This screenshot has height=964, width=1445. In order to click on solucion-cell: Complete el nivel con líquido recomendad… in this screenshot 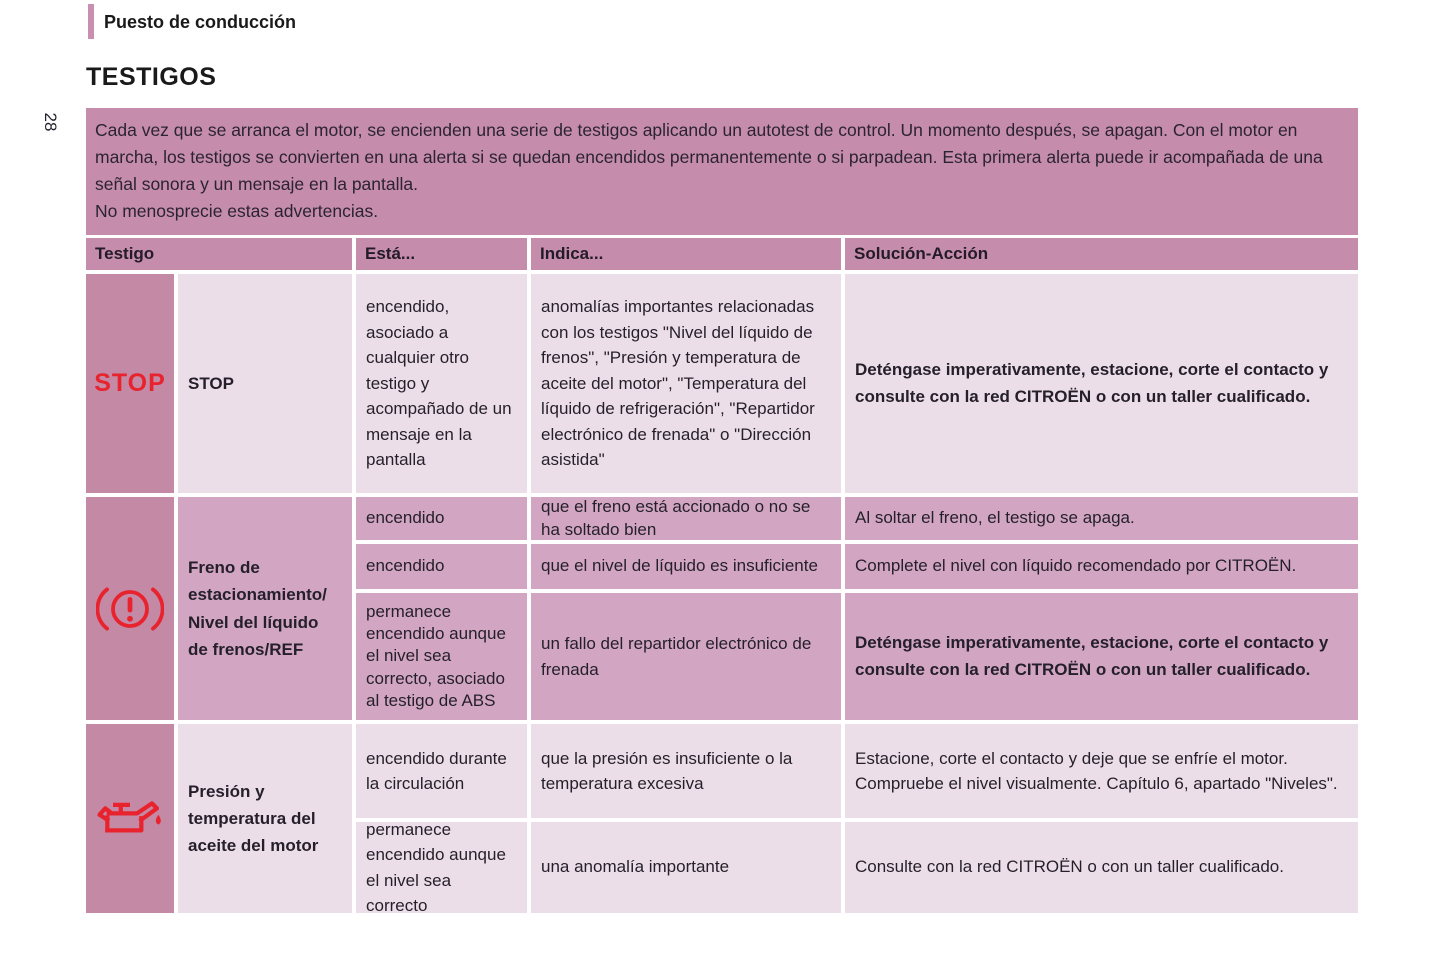, I will do `click(1101, 566)`.